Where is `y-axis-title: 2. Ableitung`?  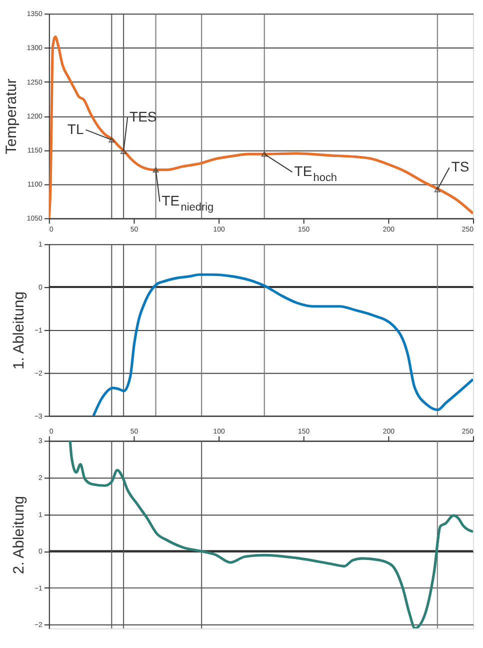 y-axis-title: 2. Ableitung is located at coordinates (19, 535).